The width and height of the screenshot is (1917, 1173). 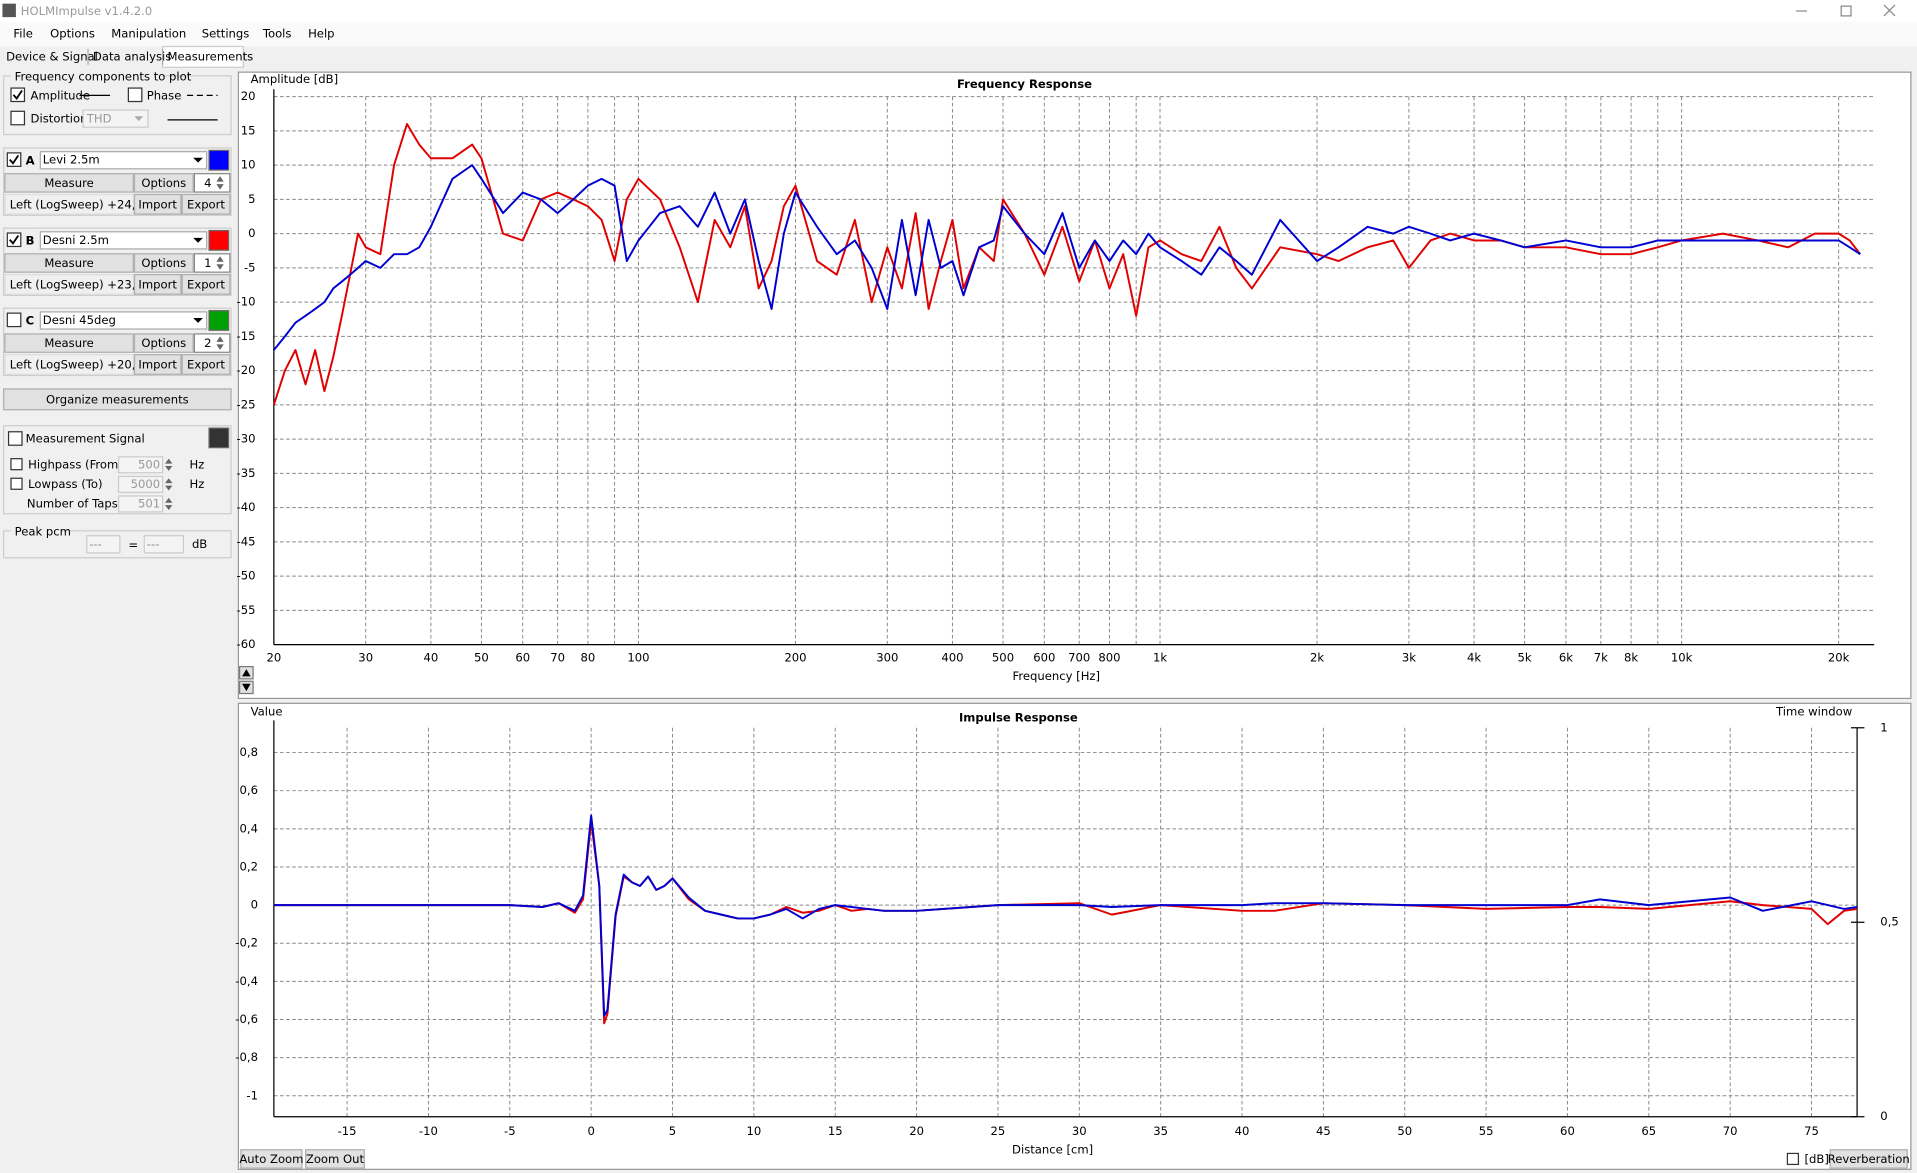 I want to click on x-tick-label: 35, so click(x=1160, y=1131).